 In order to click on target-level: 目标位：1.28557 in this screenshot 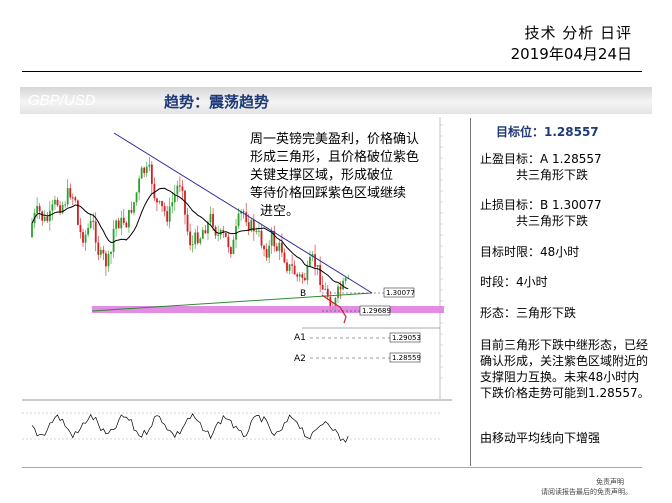, I will do `click(547, 132)`.